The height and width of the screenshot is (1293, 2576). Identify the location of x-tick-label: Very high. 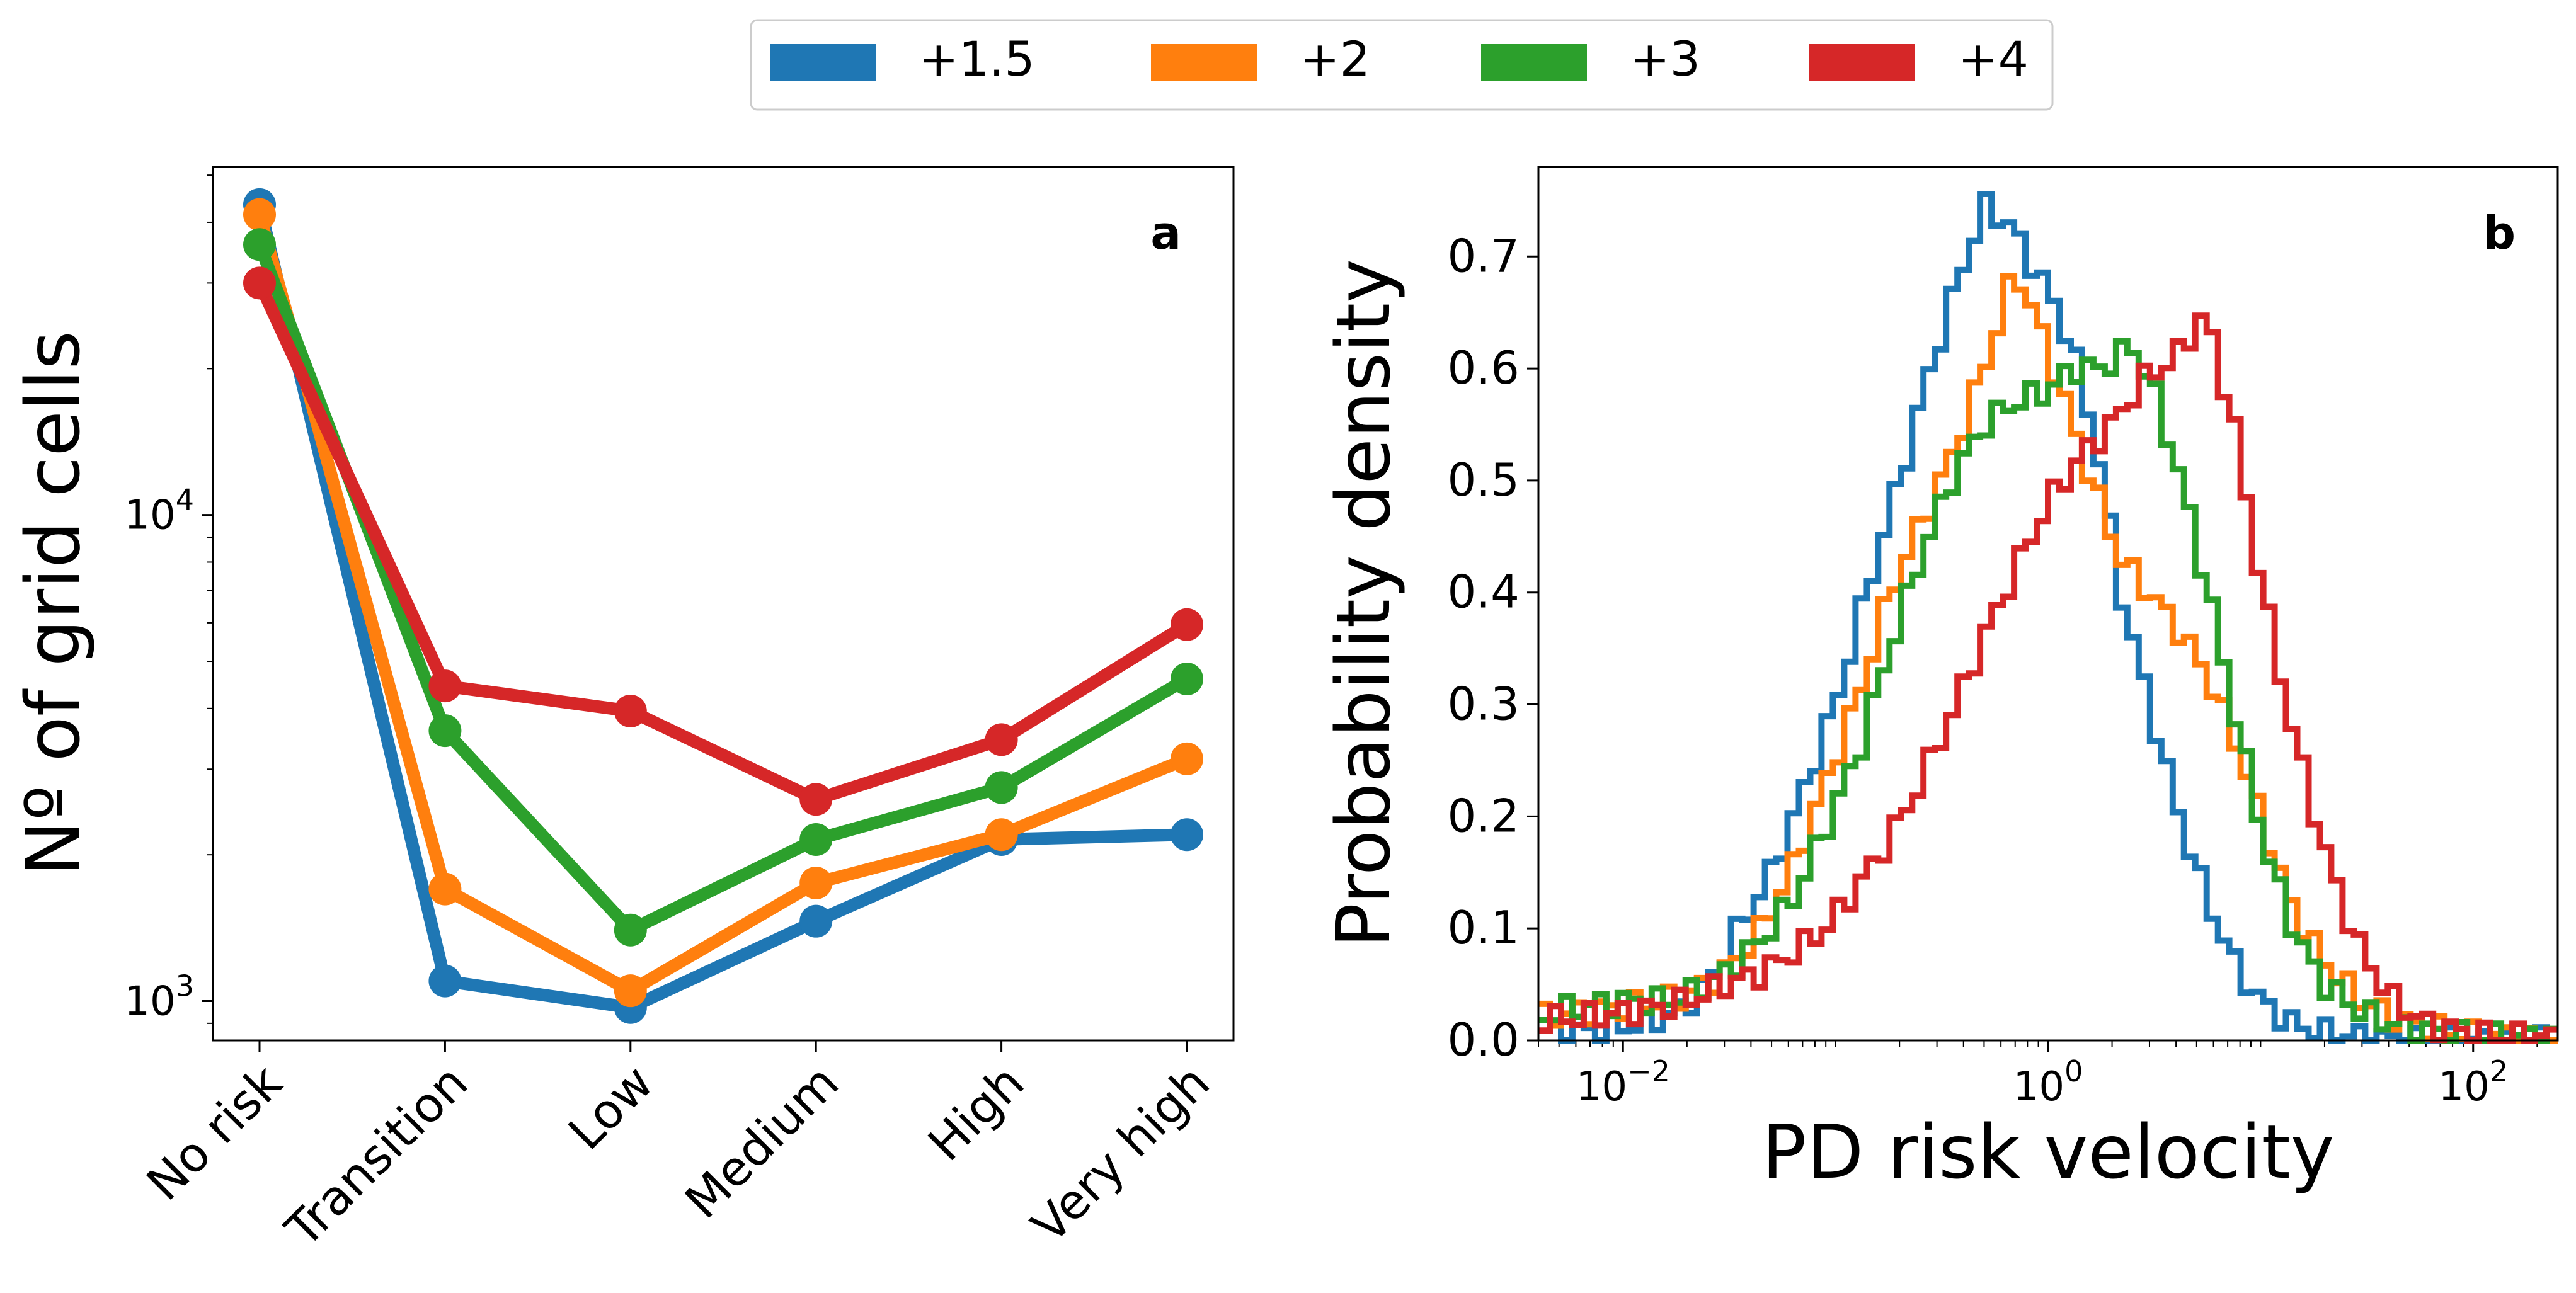
(1121, 1154).